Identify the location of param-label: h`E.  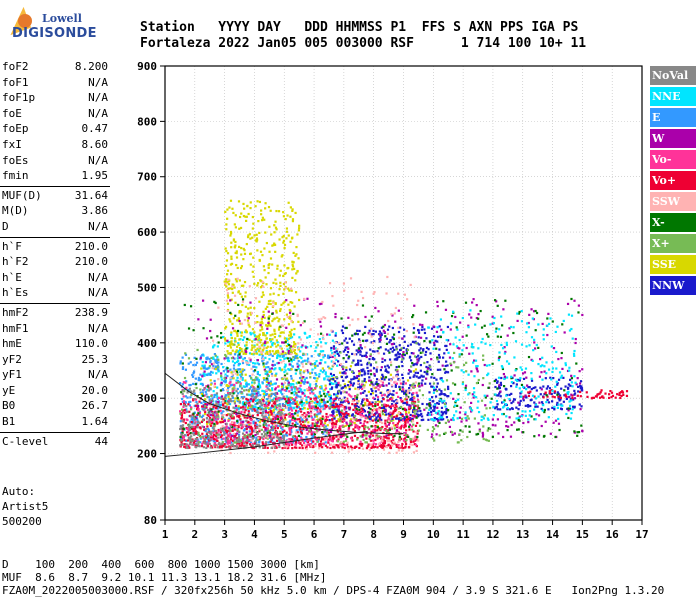
(12, 277).